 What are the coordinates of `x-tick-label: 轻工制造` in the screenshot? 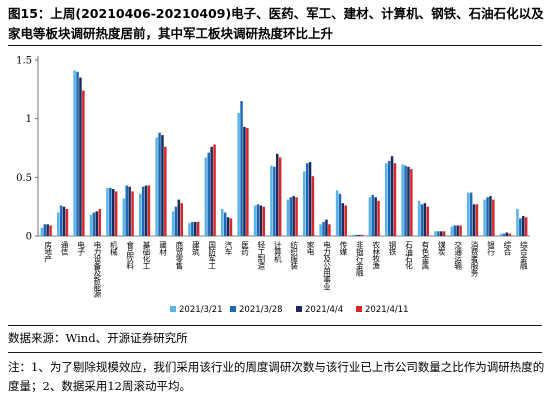 It's located at (261, 255).